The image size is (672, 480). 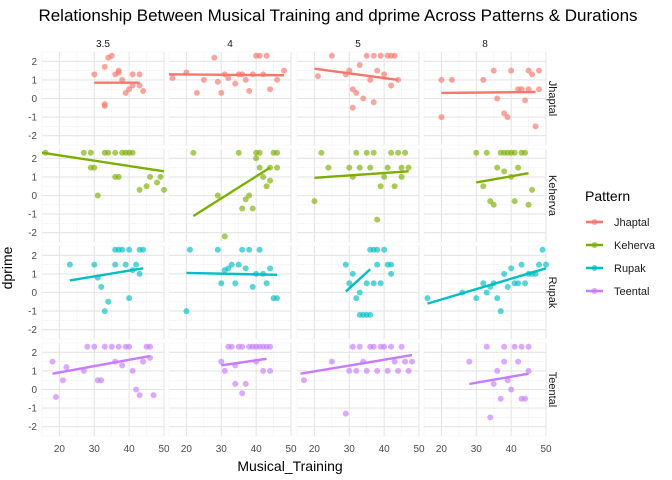 What do you see at coordinates (32, 118) in the screenshot?
I see `y-tick-label: -1` at bounding box center [32, 118].